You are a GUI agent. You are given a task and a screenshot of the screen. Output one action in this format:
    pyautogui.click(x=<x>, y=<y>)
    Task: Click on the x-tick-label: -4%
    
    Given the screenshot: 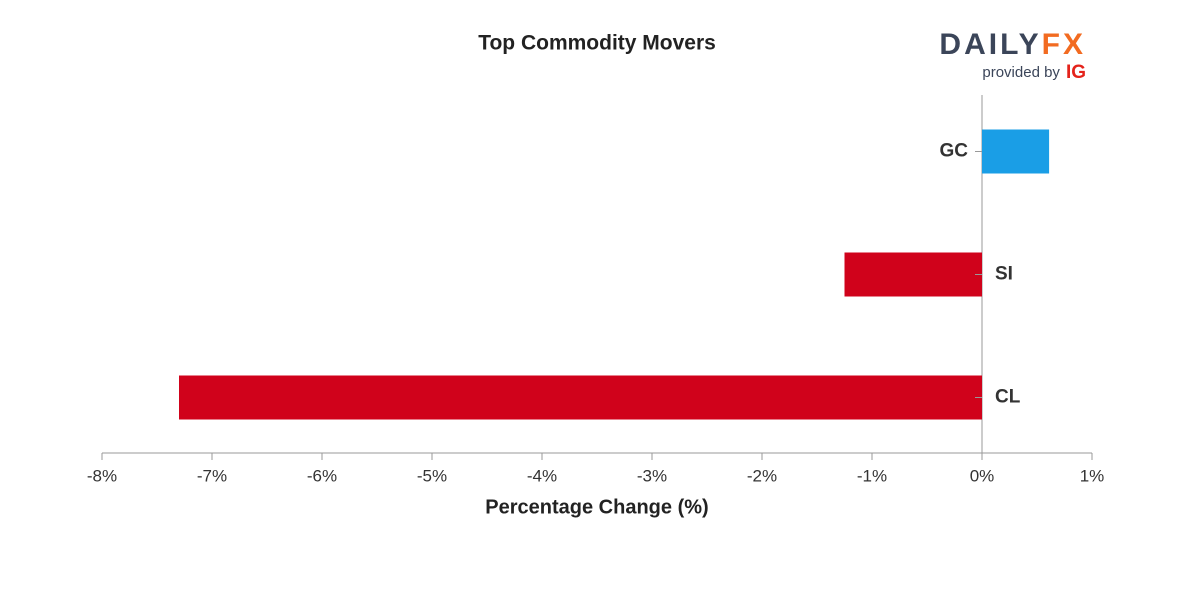 What is the action you would take?
    pyautogui.click(x=542, y=475)
    